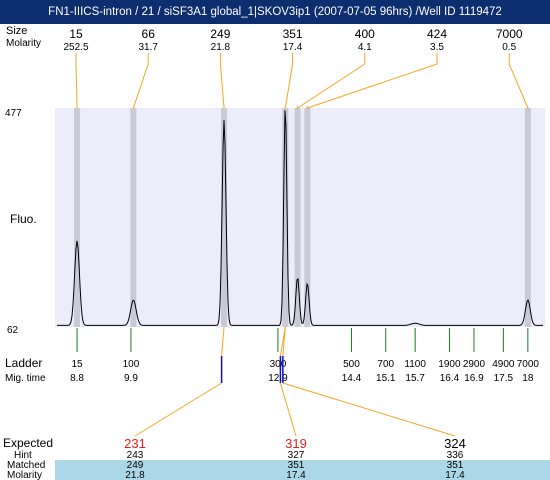 This screenshot has height=480, width=550. Describe the element at coordinates (26, 465) in the screenshot. I see `matched-row-label: Matched` at that location.